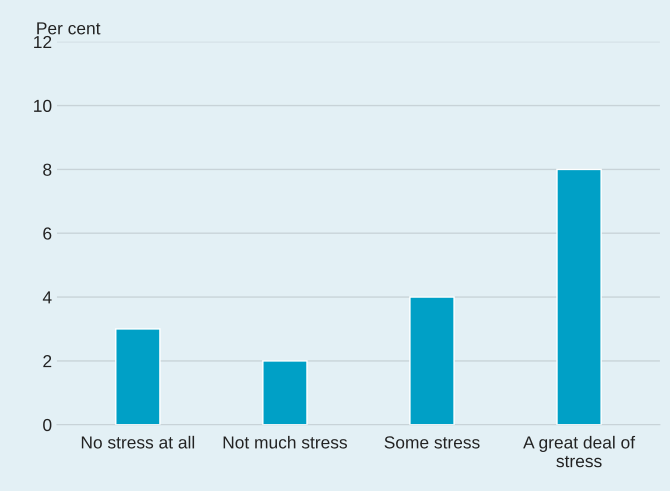 This screenshot has height=491, width=670. I want to click on y-tick-label: 0, so click(47, 425).